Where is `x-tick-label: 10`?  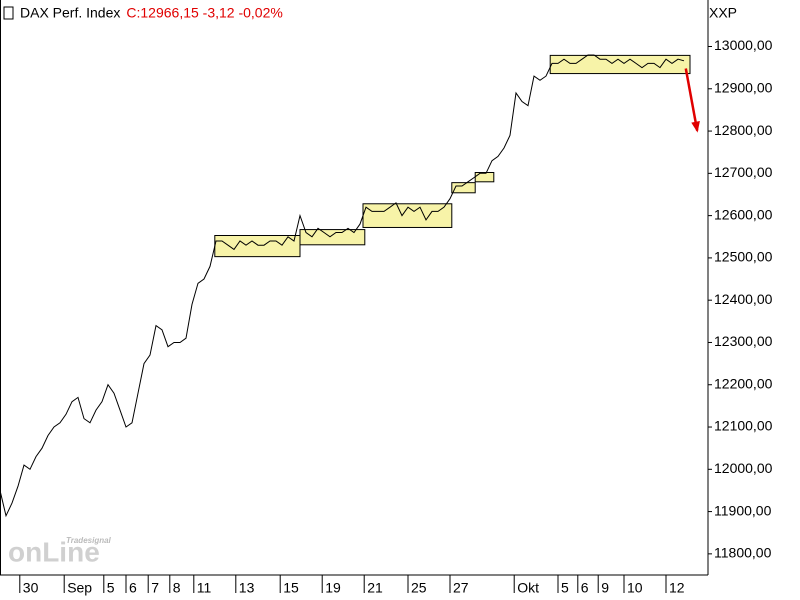 x-tick-label: 10 is located at coordinates (635, 588).